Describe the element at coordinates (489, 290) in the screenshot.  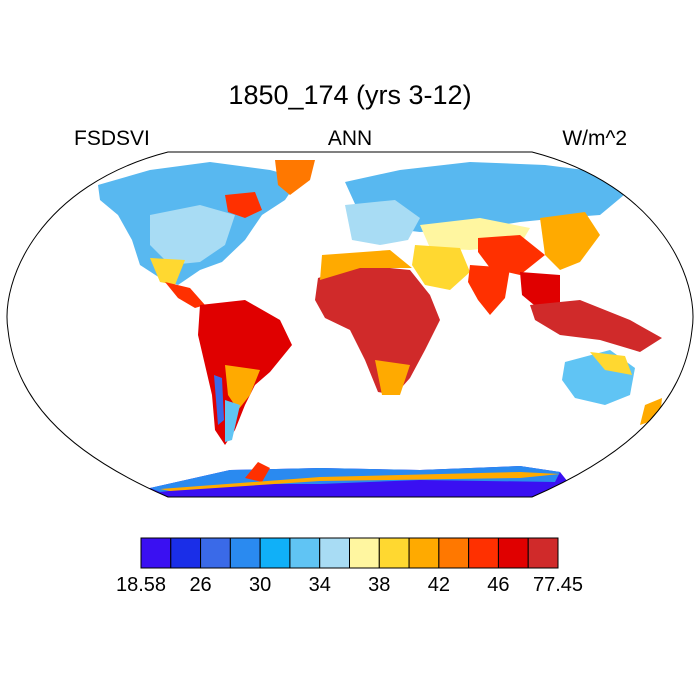
I see `india` at that location.